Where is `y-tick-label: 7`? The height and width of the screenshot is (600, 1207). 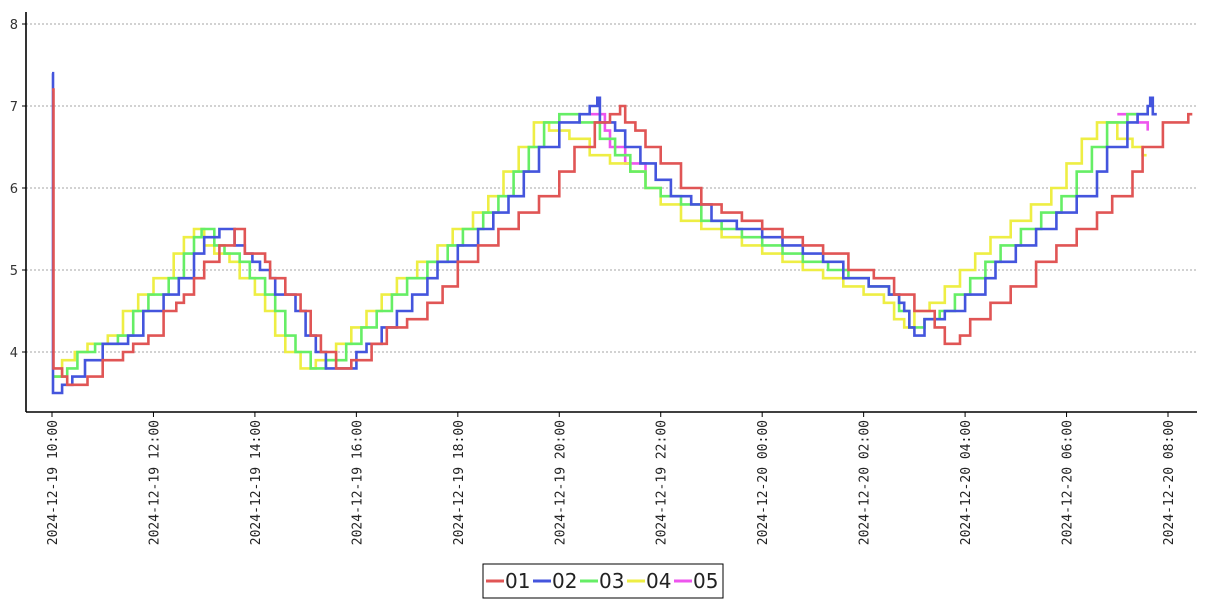
y-tick-label: 7 is located at coordinates (14, 107).